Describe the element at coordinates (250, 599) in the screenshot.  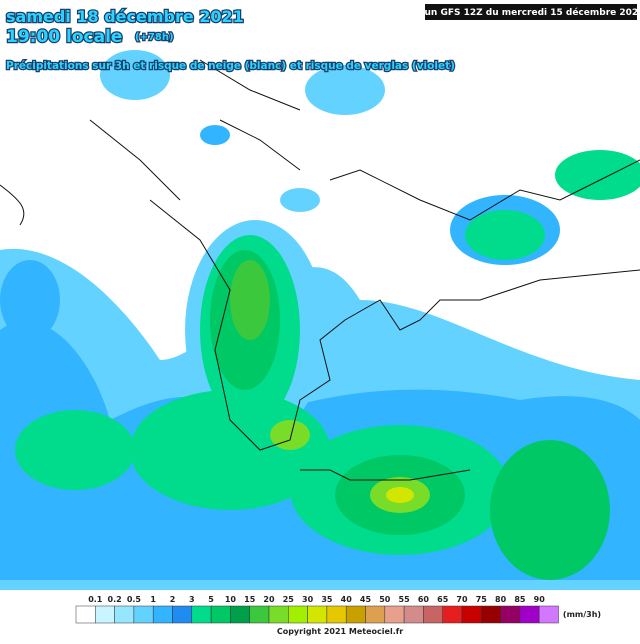
I see `legend-label: 15` at that location.